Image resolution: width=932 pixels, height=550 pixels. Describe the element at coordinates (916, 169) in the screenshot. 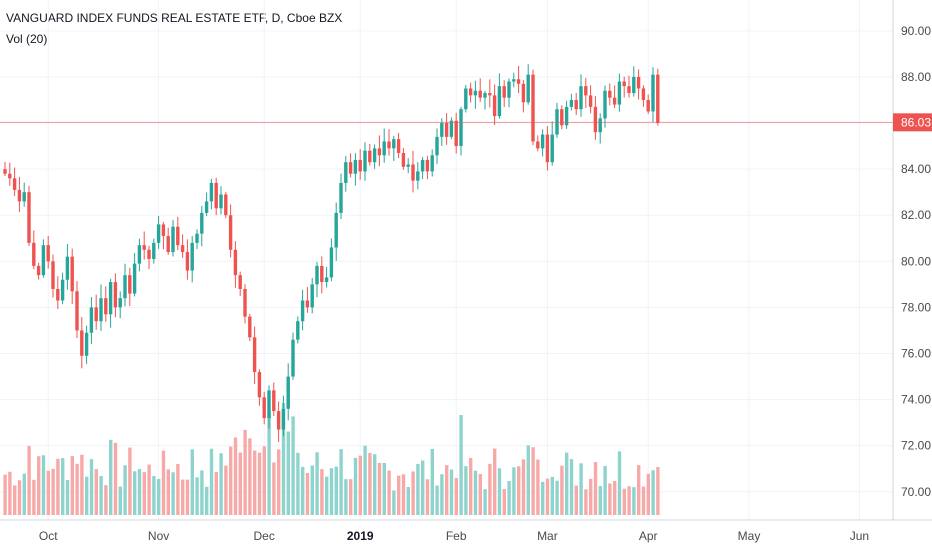

I see `price-tick-label: 84.00` at that location.